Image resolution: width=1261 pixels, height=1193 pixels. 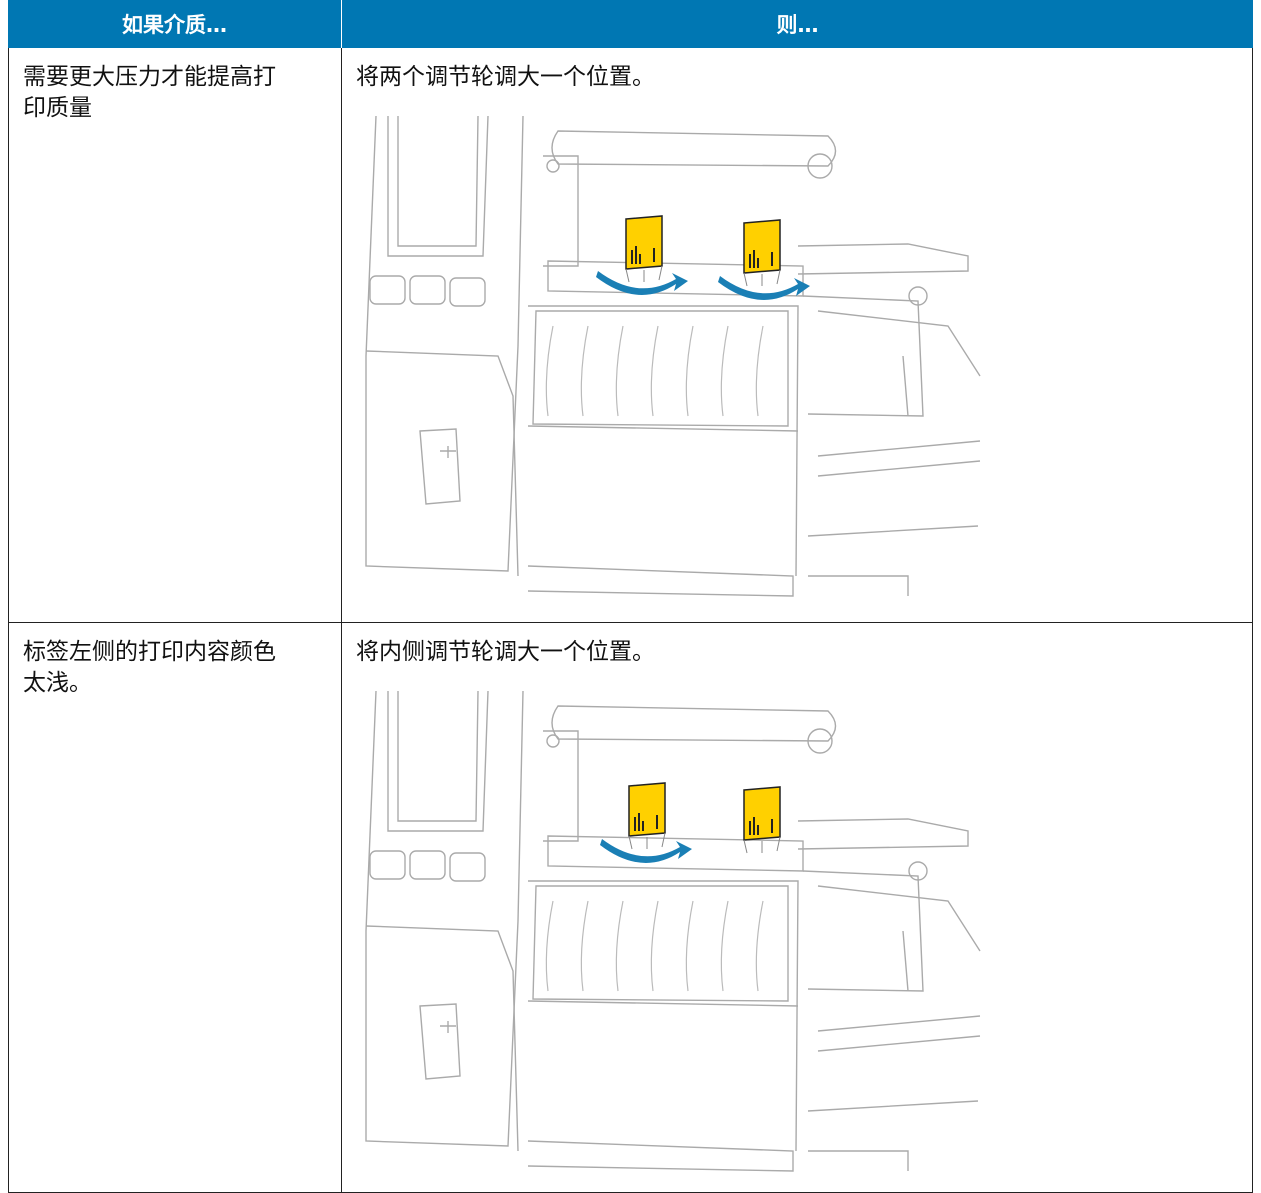 What do you see at coordinates (174, 908) in the screenshot?
I see `condition-cell: 标签左侧的打印内容颜色太浅。` at bounding box center [174, 908].